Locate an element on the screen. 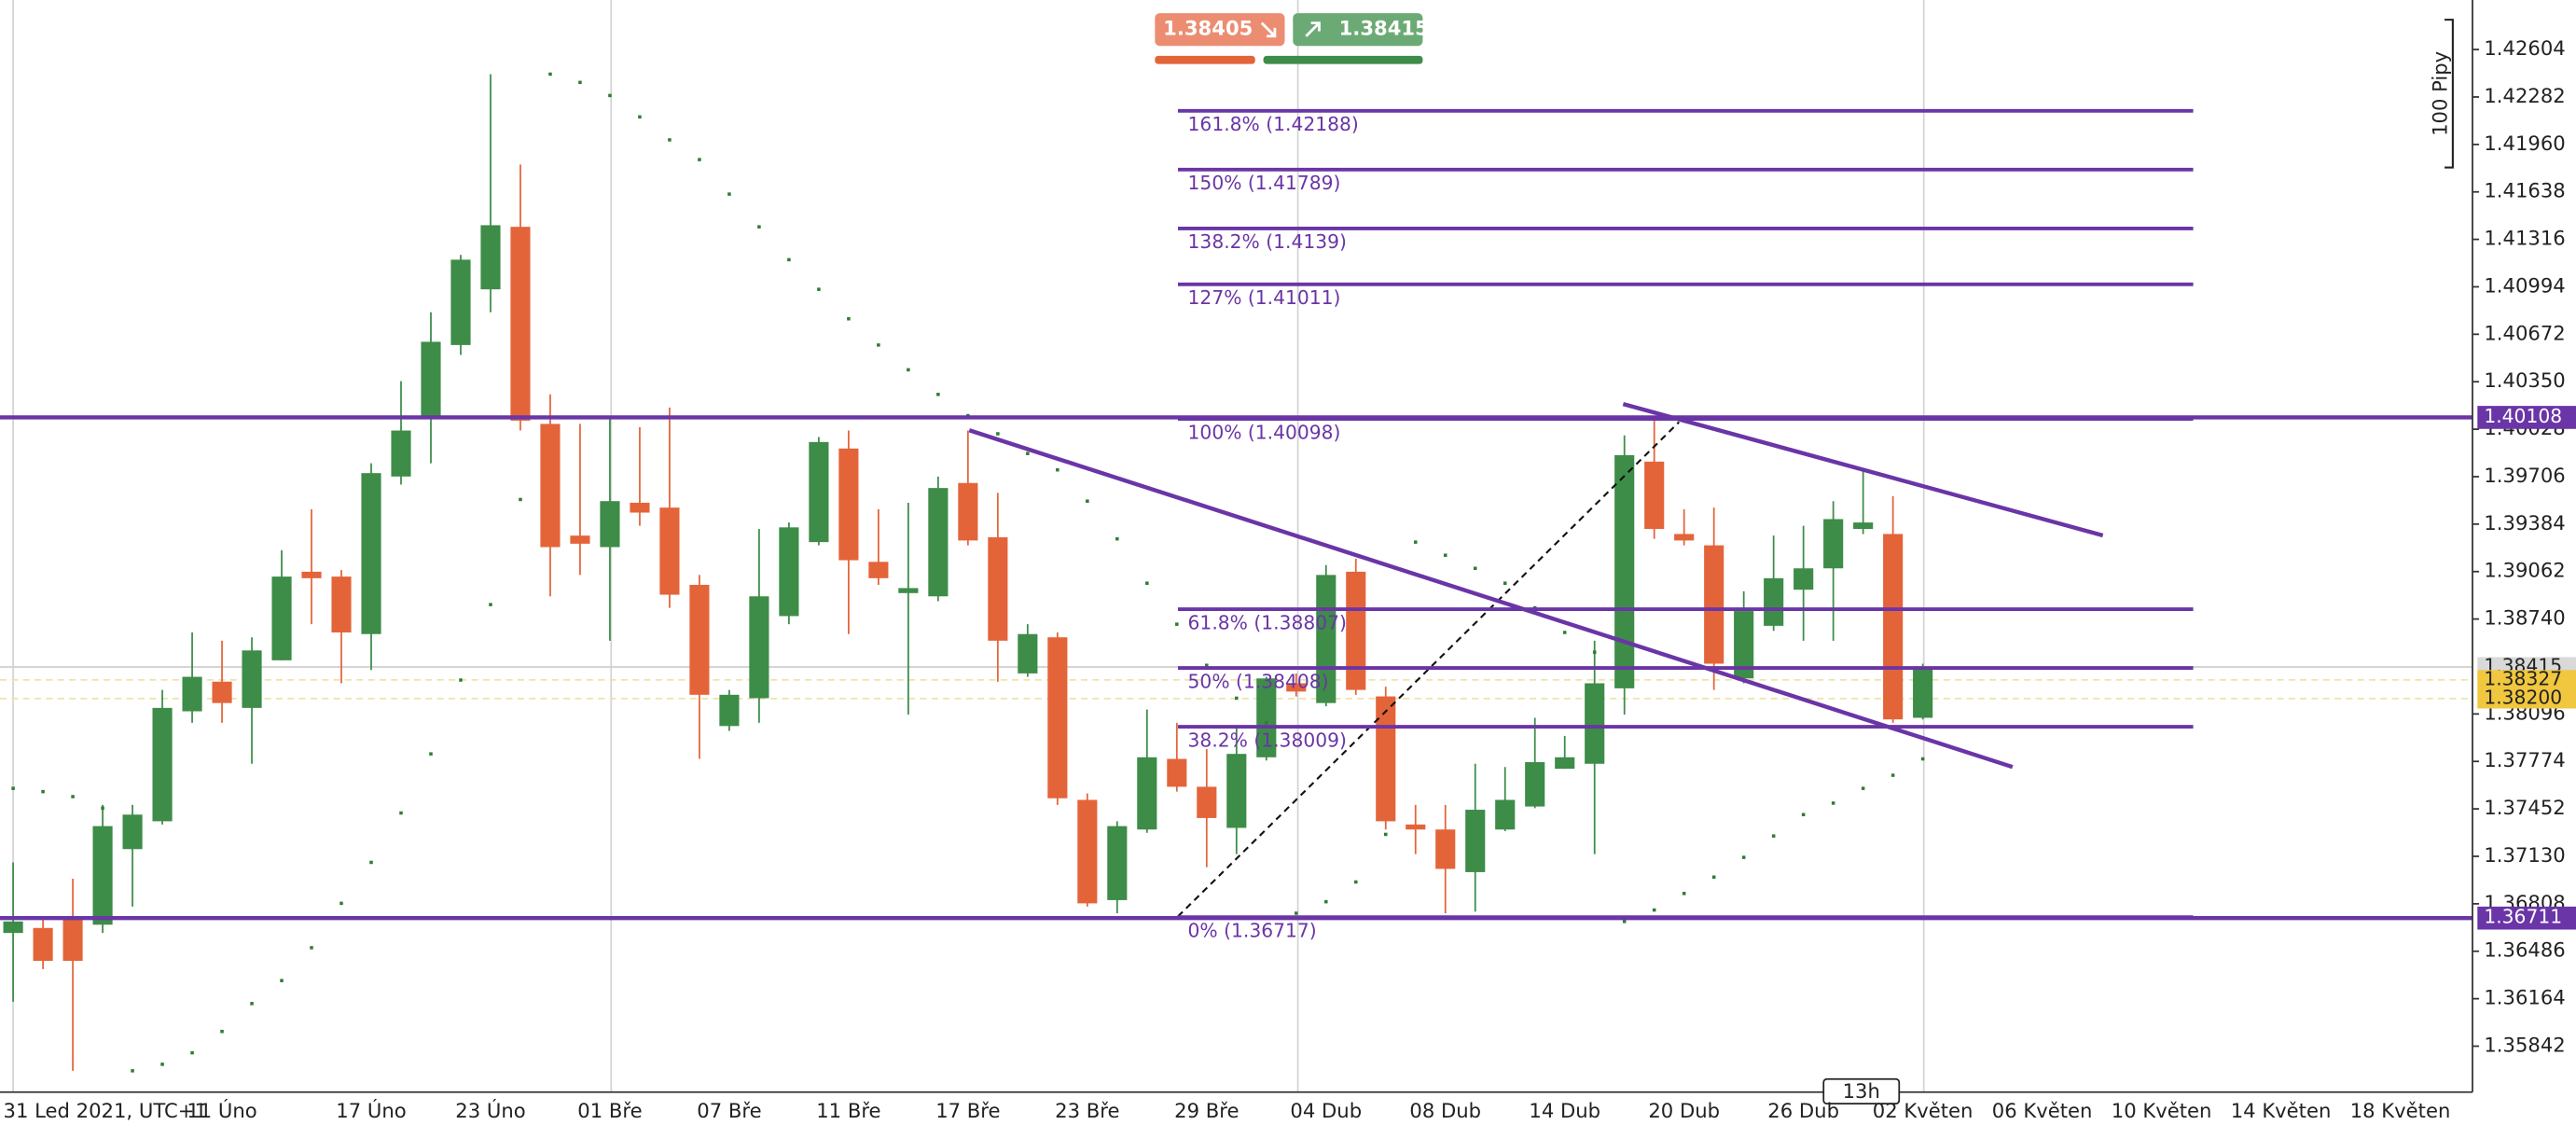 The height and width of the screenshot is (1125, 2576). level-badge is located at coordinates (2526, 918).